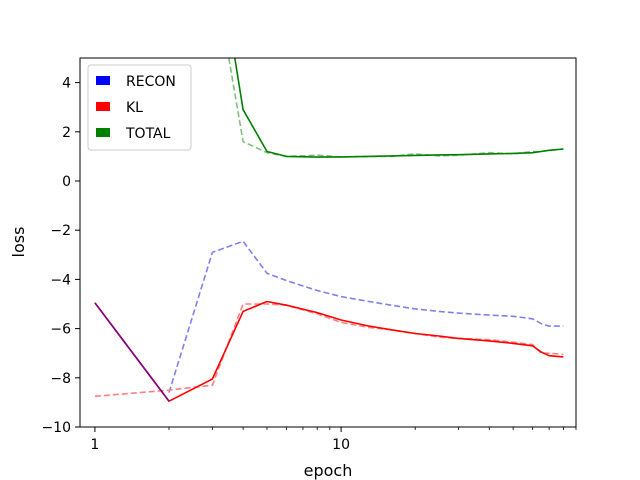 The image size is (640, 480). I want to click on y-tick-label: −8, so click(60, 379).